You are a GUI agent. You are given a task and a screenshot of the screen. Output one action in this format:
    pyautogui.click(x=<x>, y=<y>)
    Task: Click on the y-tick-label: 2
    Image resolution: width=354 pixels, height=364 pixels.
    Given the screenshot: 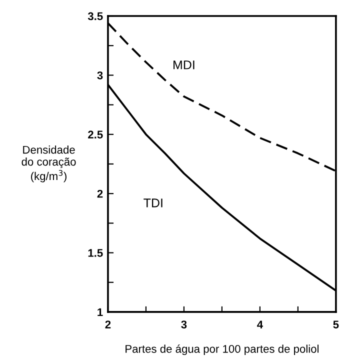 What is the action you would take?
    pyautogui.click(x=100, y=194)
    